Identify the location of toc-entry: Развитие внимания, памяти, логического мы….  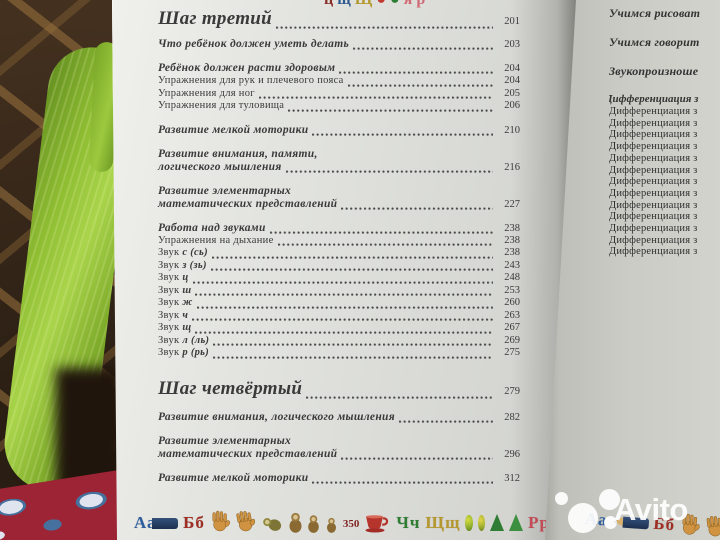
(339, 161).